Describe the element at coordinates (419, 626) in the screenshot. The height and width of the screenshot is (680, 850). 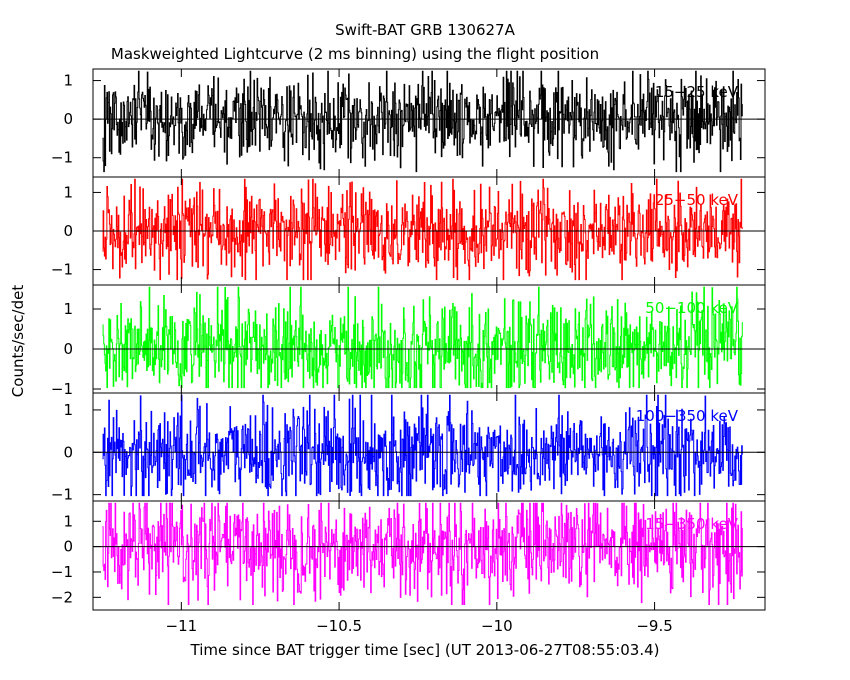
I see `x-axis: −11 −10.5 −10 −9.5` at that location.